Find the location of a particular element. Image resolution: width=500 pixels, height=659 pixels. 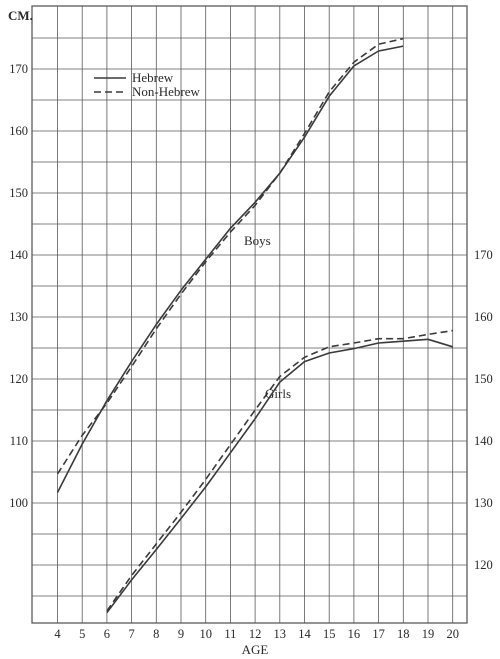

x-tick-label: 13 is located at coordinates (280, 634).